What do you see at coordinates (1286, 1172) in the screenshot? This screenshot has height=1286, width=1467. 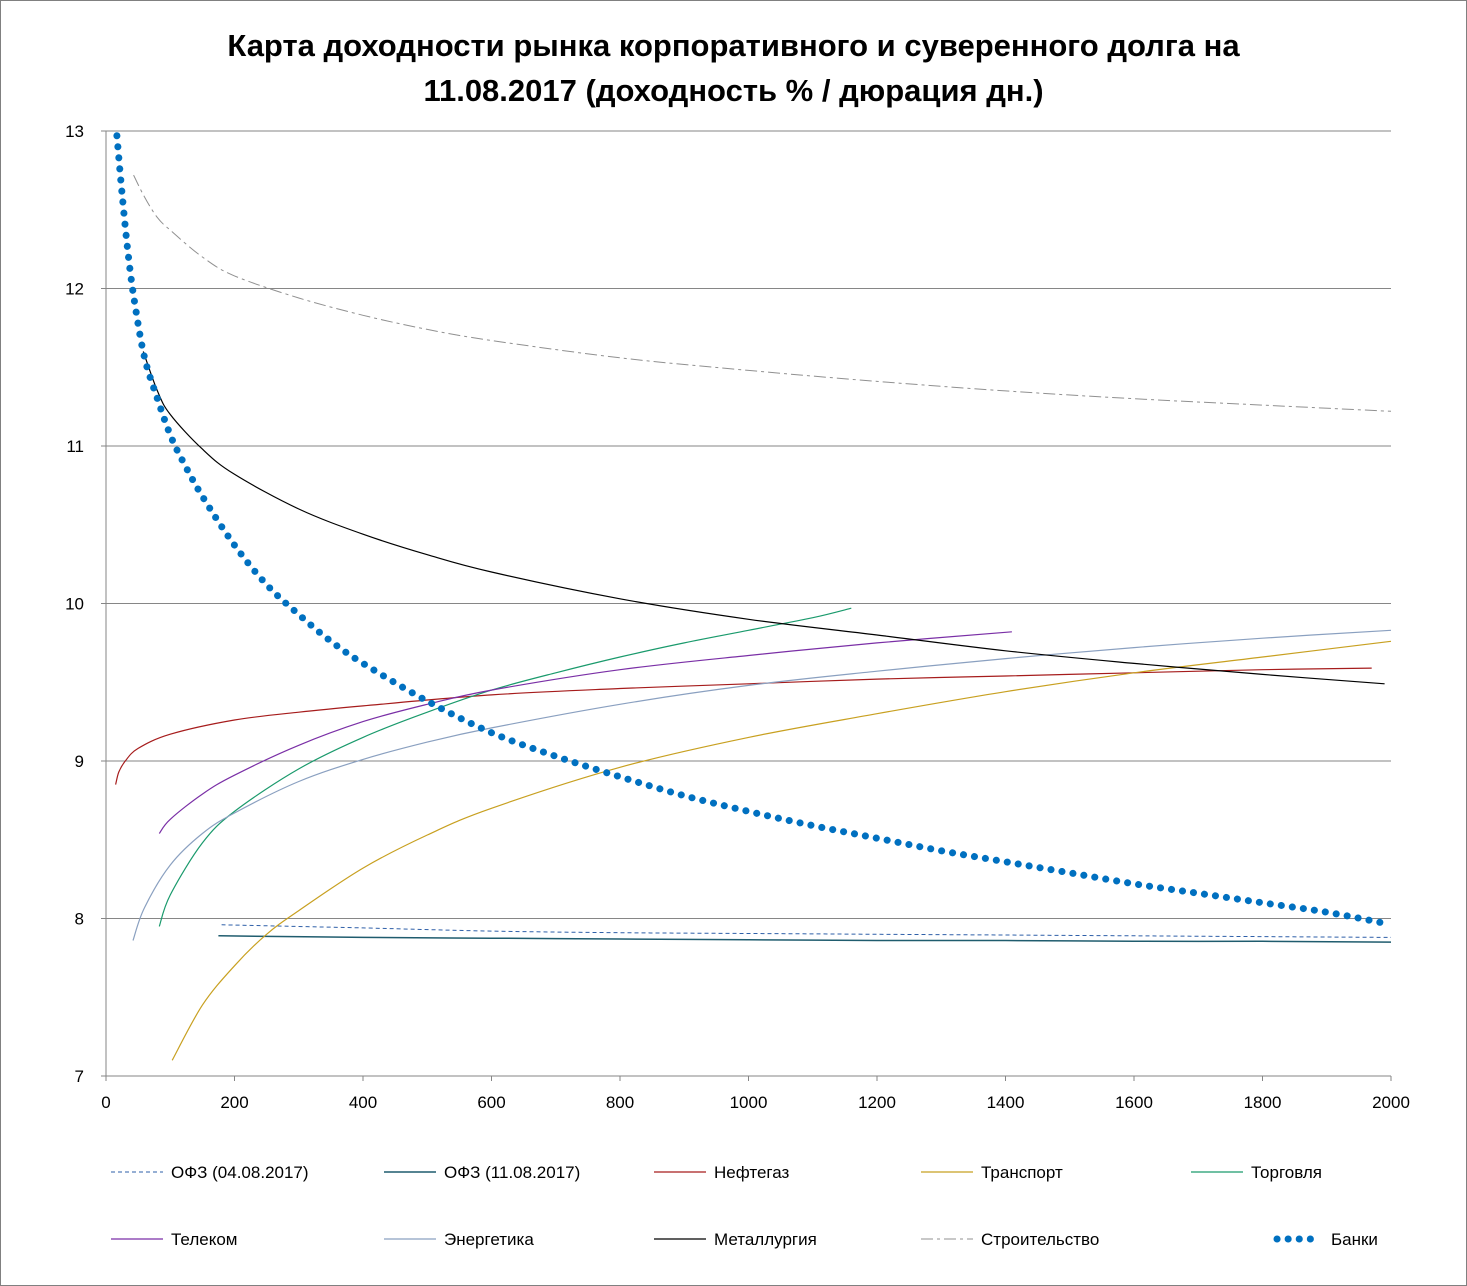 I see `legend-label: Торговля` at bounding box center [1286, 1172].